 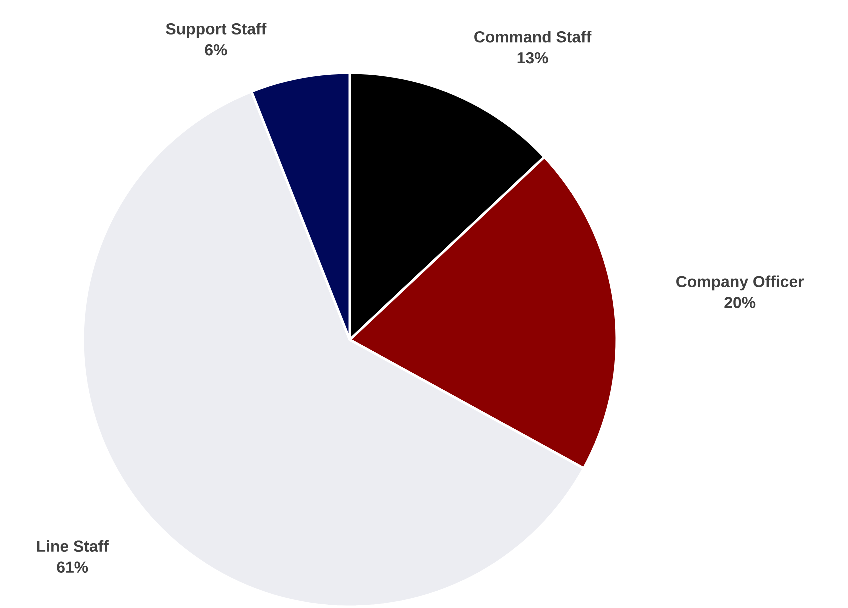 I want to click on data-label: 20%, so click(x=740, y=302).